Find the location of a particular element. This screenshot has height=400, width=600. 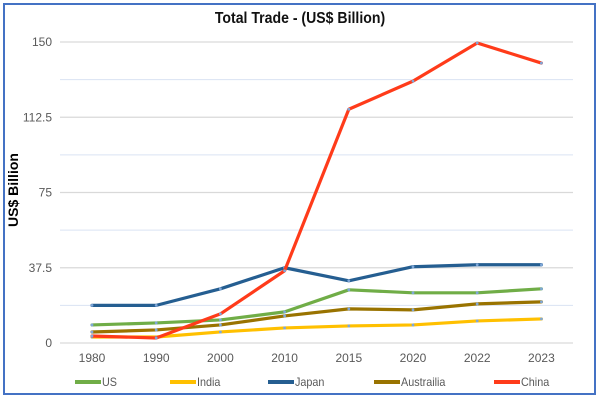

series-austrailia is located at coordinates (317, 317).